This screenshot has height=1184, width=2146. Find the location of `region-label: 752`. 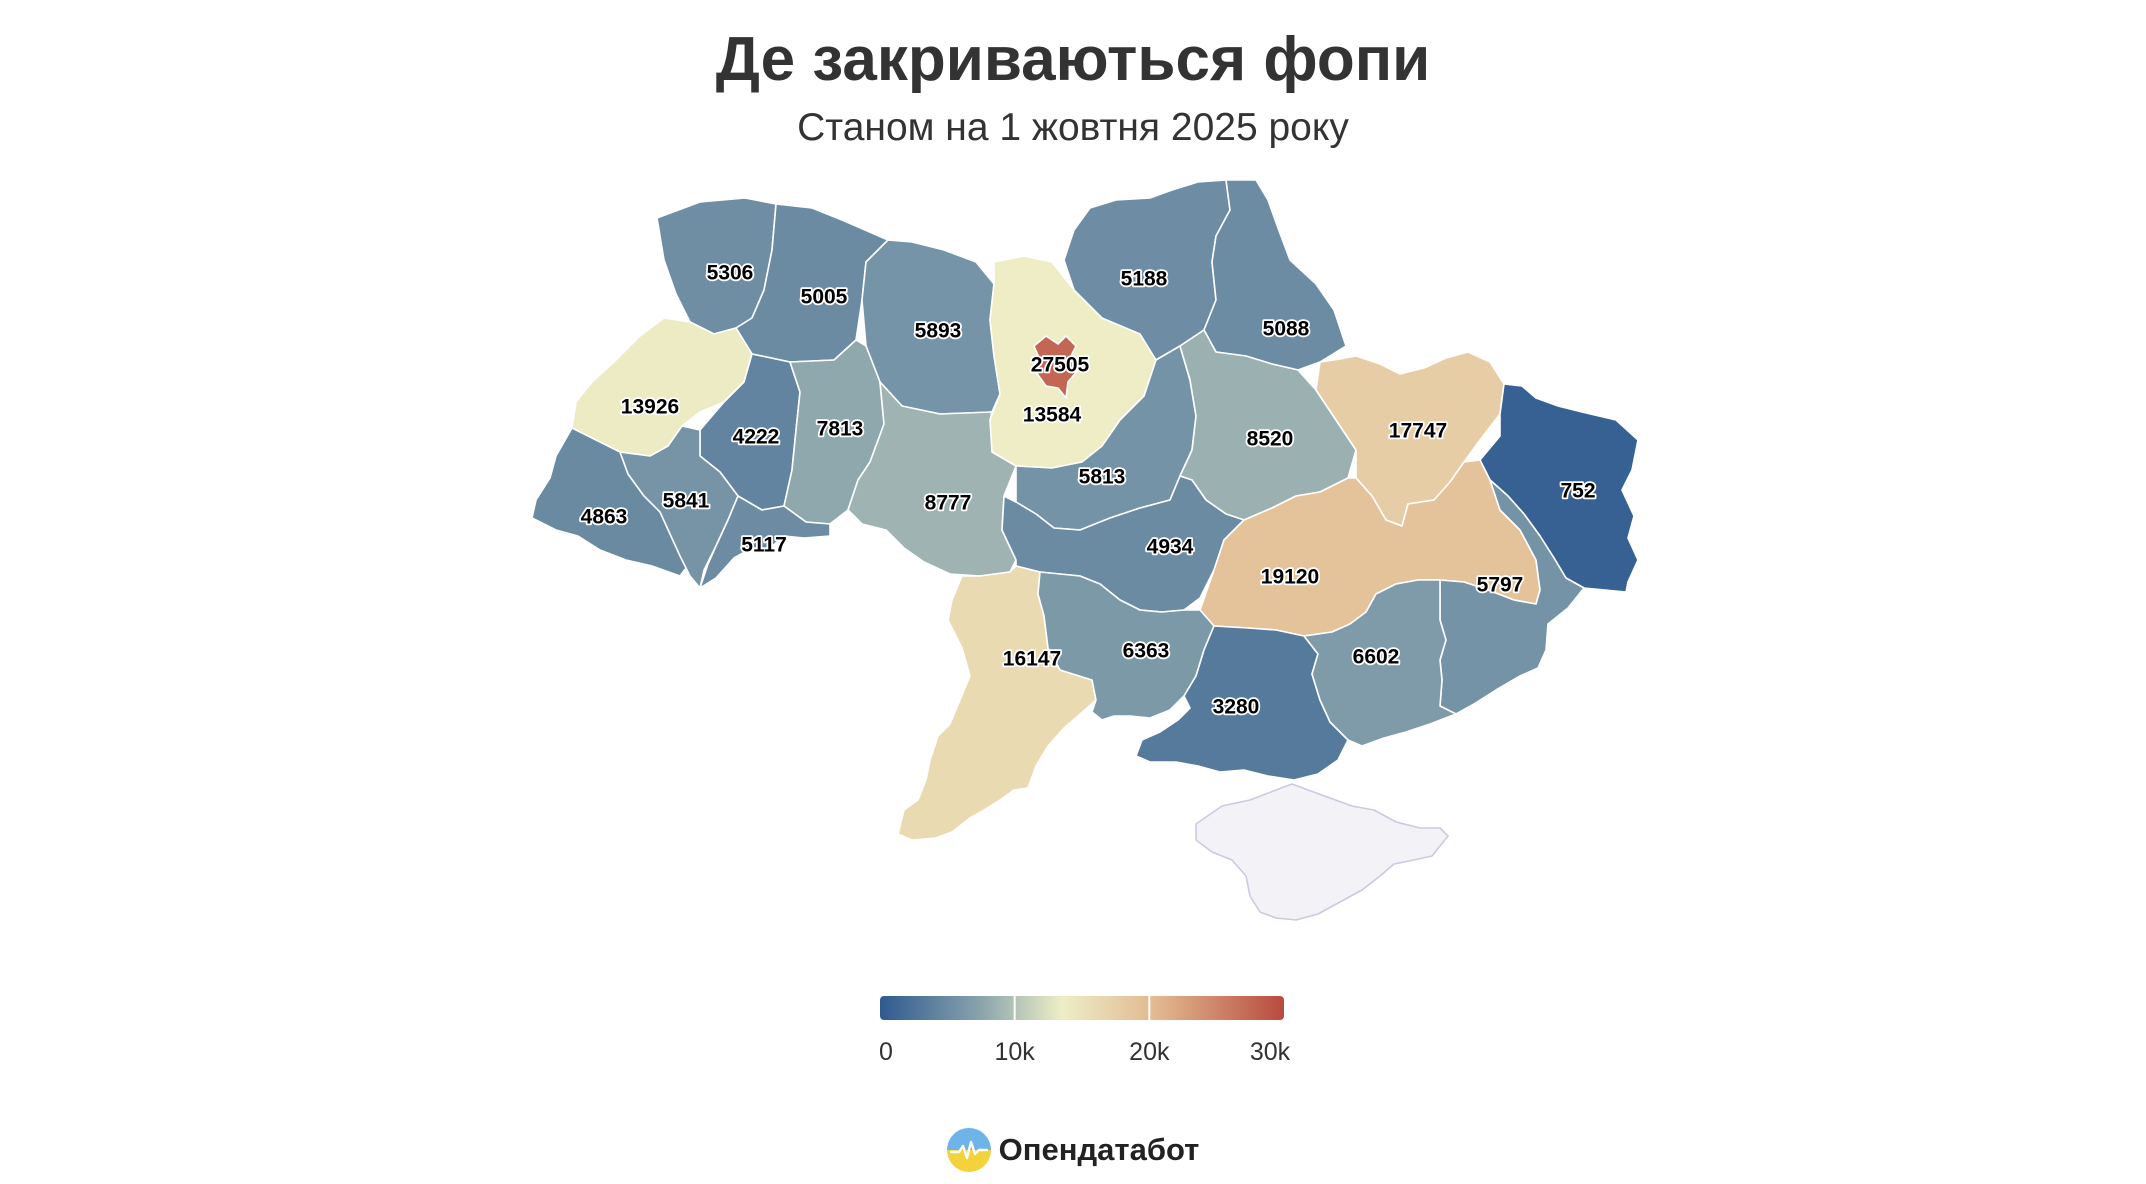

region-label: 752 is located at coordinates (1577, 491).